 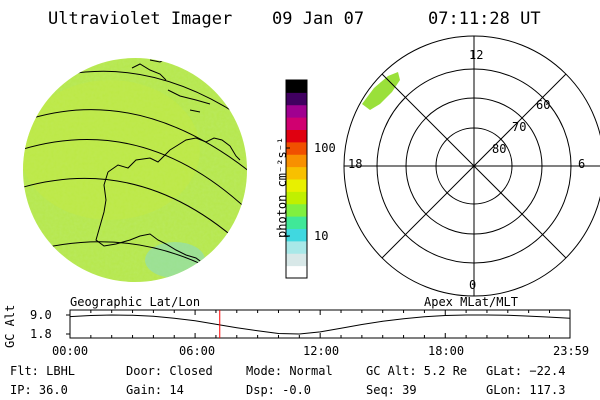 What do you see at coordinates (543, 105) in the screenshot?
I see `mlat-label-60: 60` at bounding box center [543, 105].